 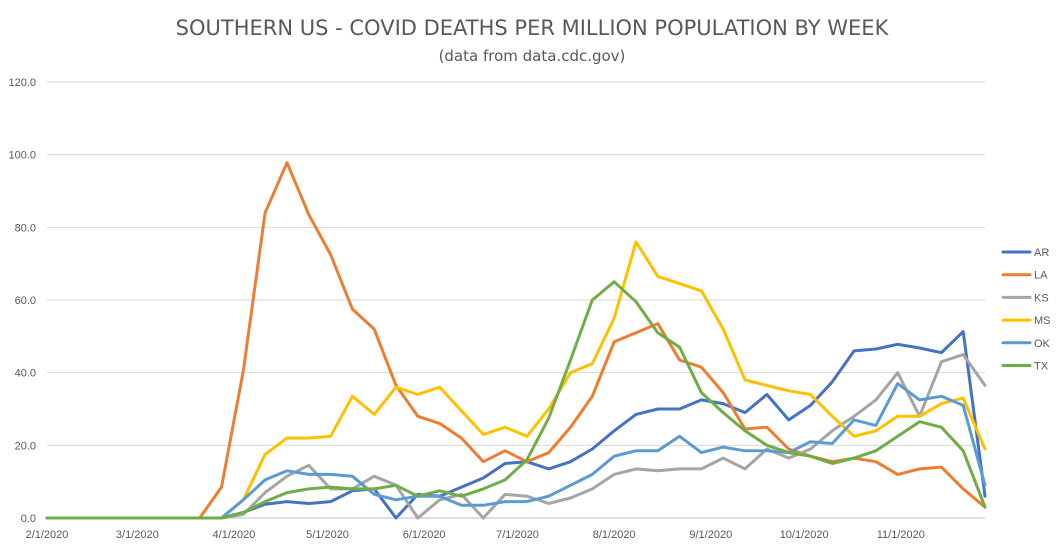 What do you see at coordinates (710, 535) in the screenshot?
I see `x-tick-label: 9/1/2020` at bounding box center [710, 535].